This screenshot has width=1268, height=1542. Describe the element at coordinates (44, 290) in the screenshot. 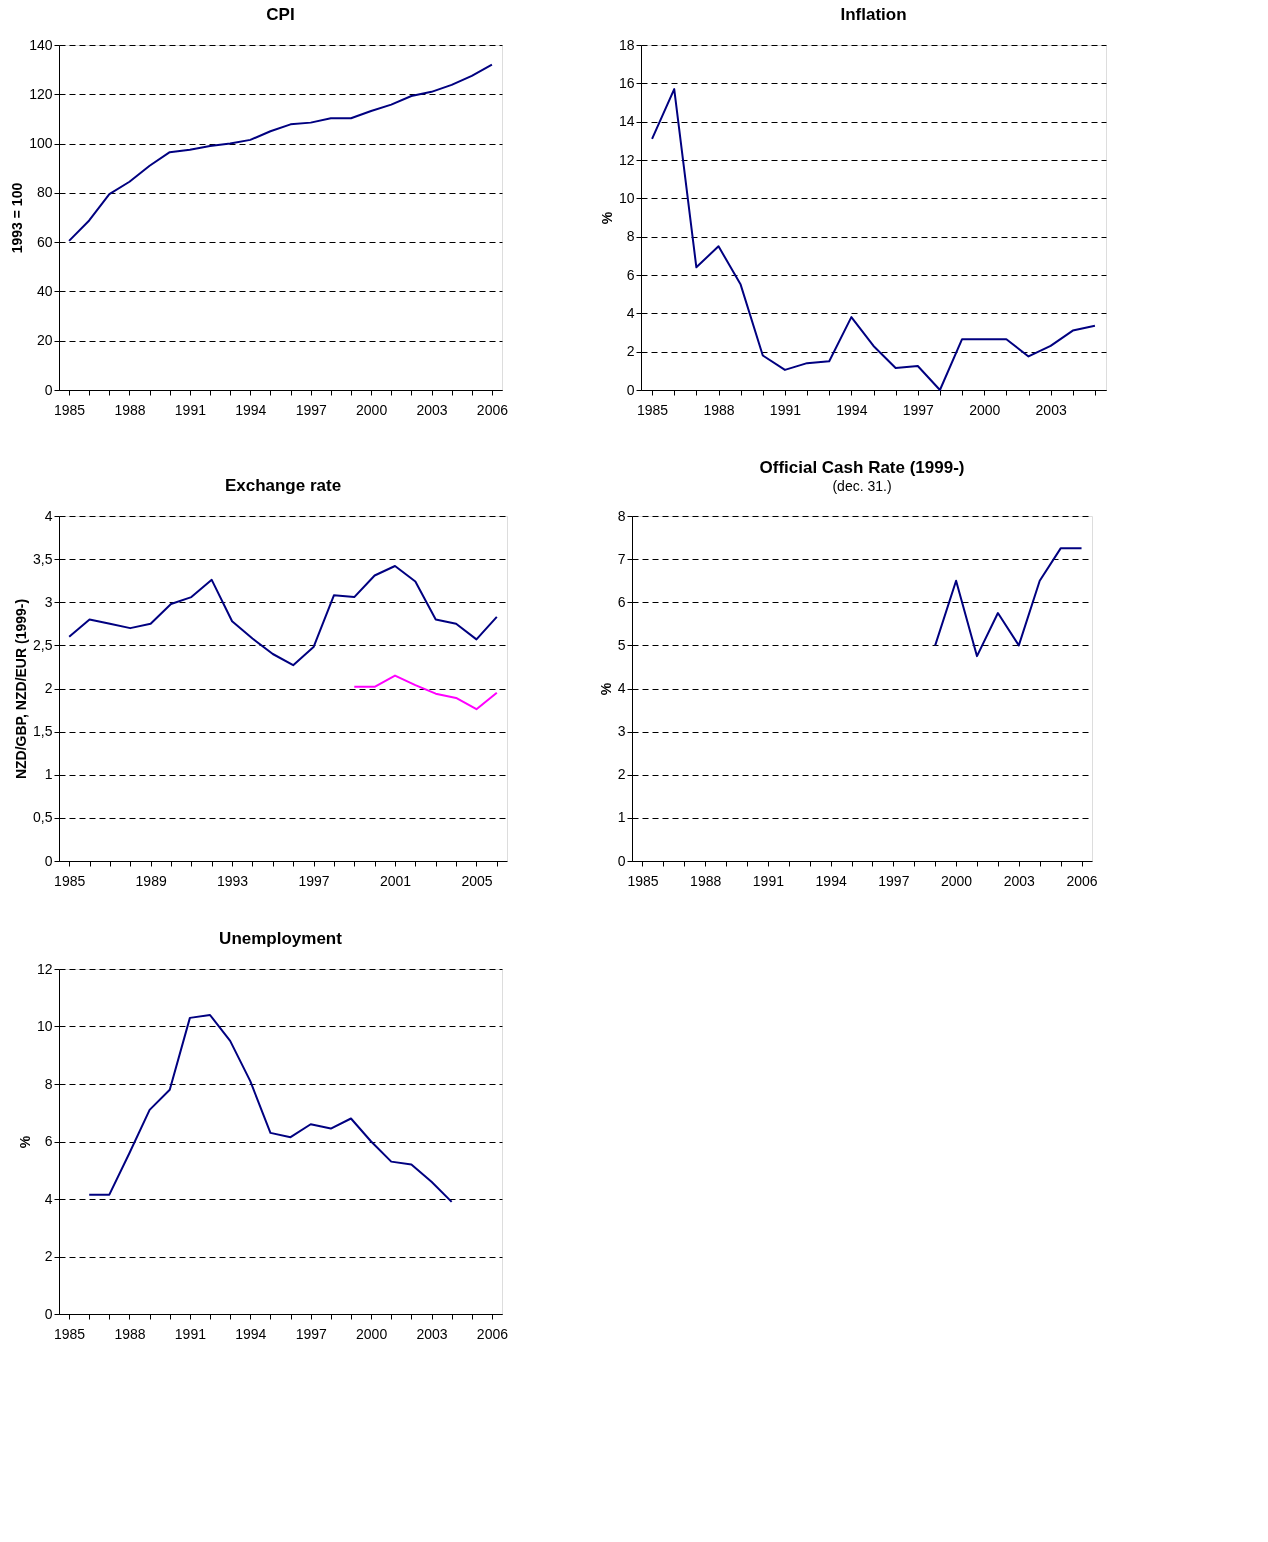

I see `y-tick-label: 40` at that location.